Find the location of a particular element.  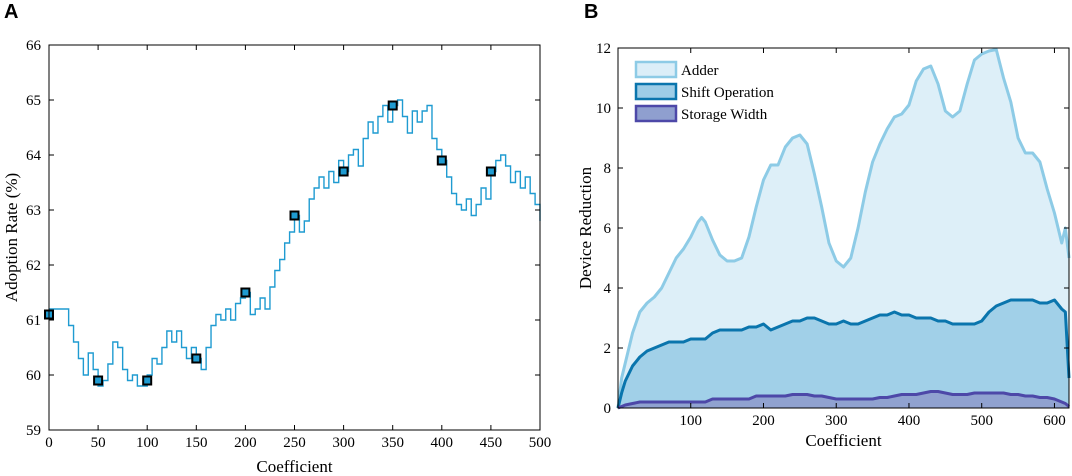

panel-b-letter: B is located at coordinates (591, 12).